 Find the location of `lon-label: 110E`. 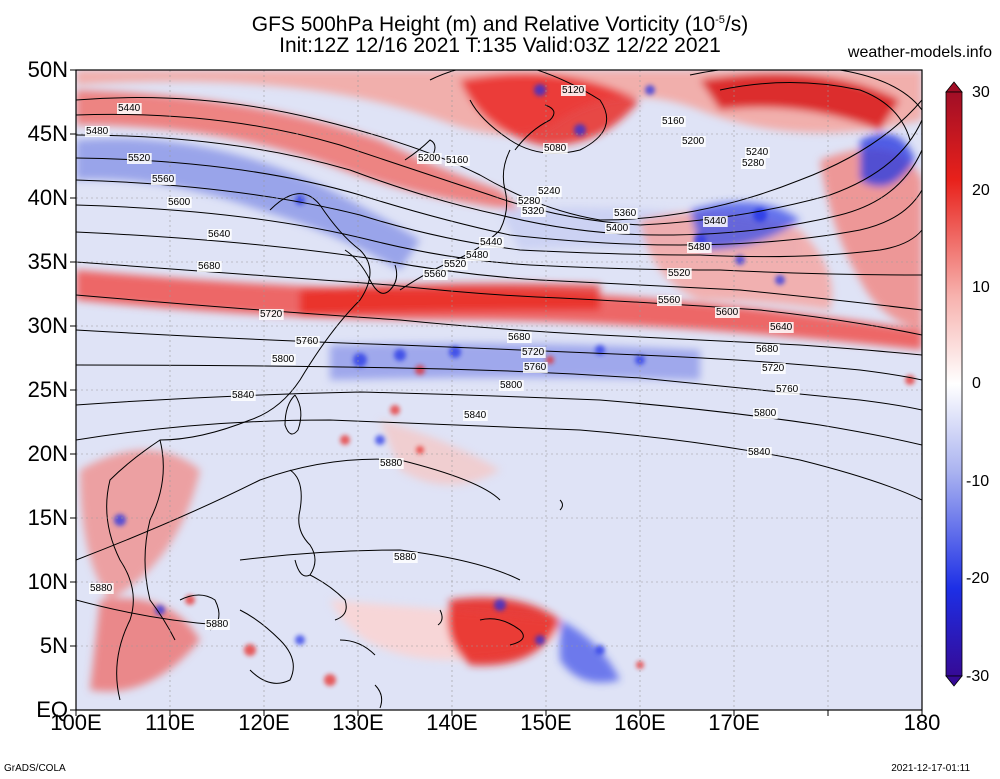

lon-label: 110E is located at coordinates (170, 722).